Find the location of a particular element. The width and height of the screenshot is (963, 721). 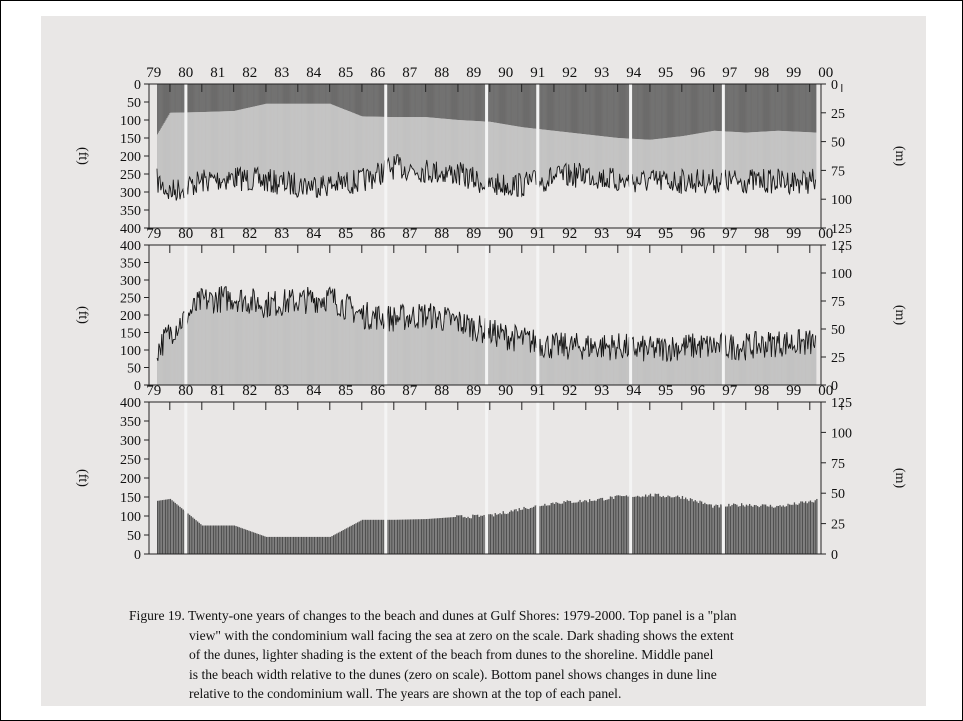

data-gap is located at coordinates (538, 478).